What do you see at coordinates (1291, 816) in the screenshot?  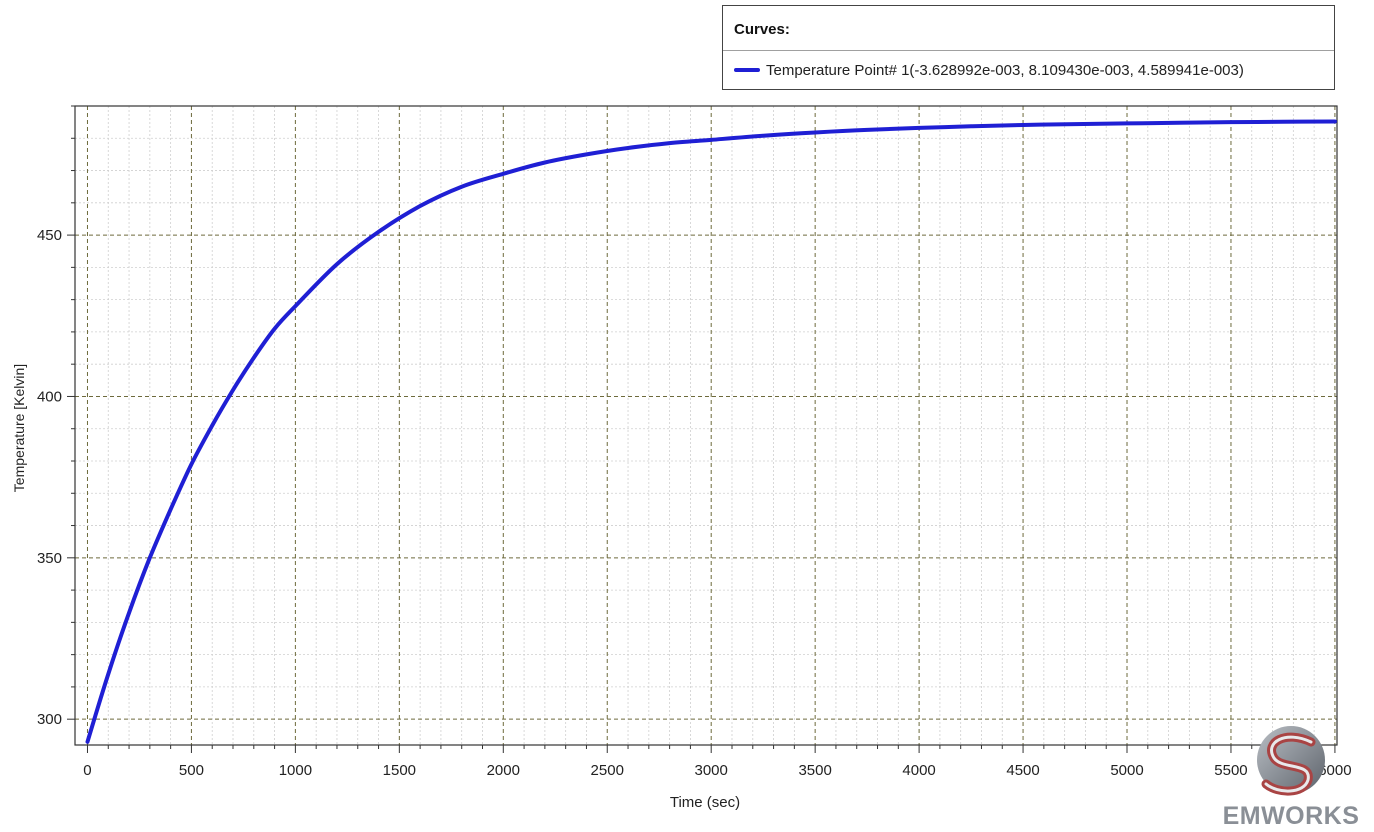 I see `logo-text: EMWORKS` at bounding box center [1291, 816].